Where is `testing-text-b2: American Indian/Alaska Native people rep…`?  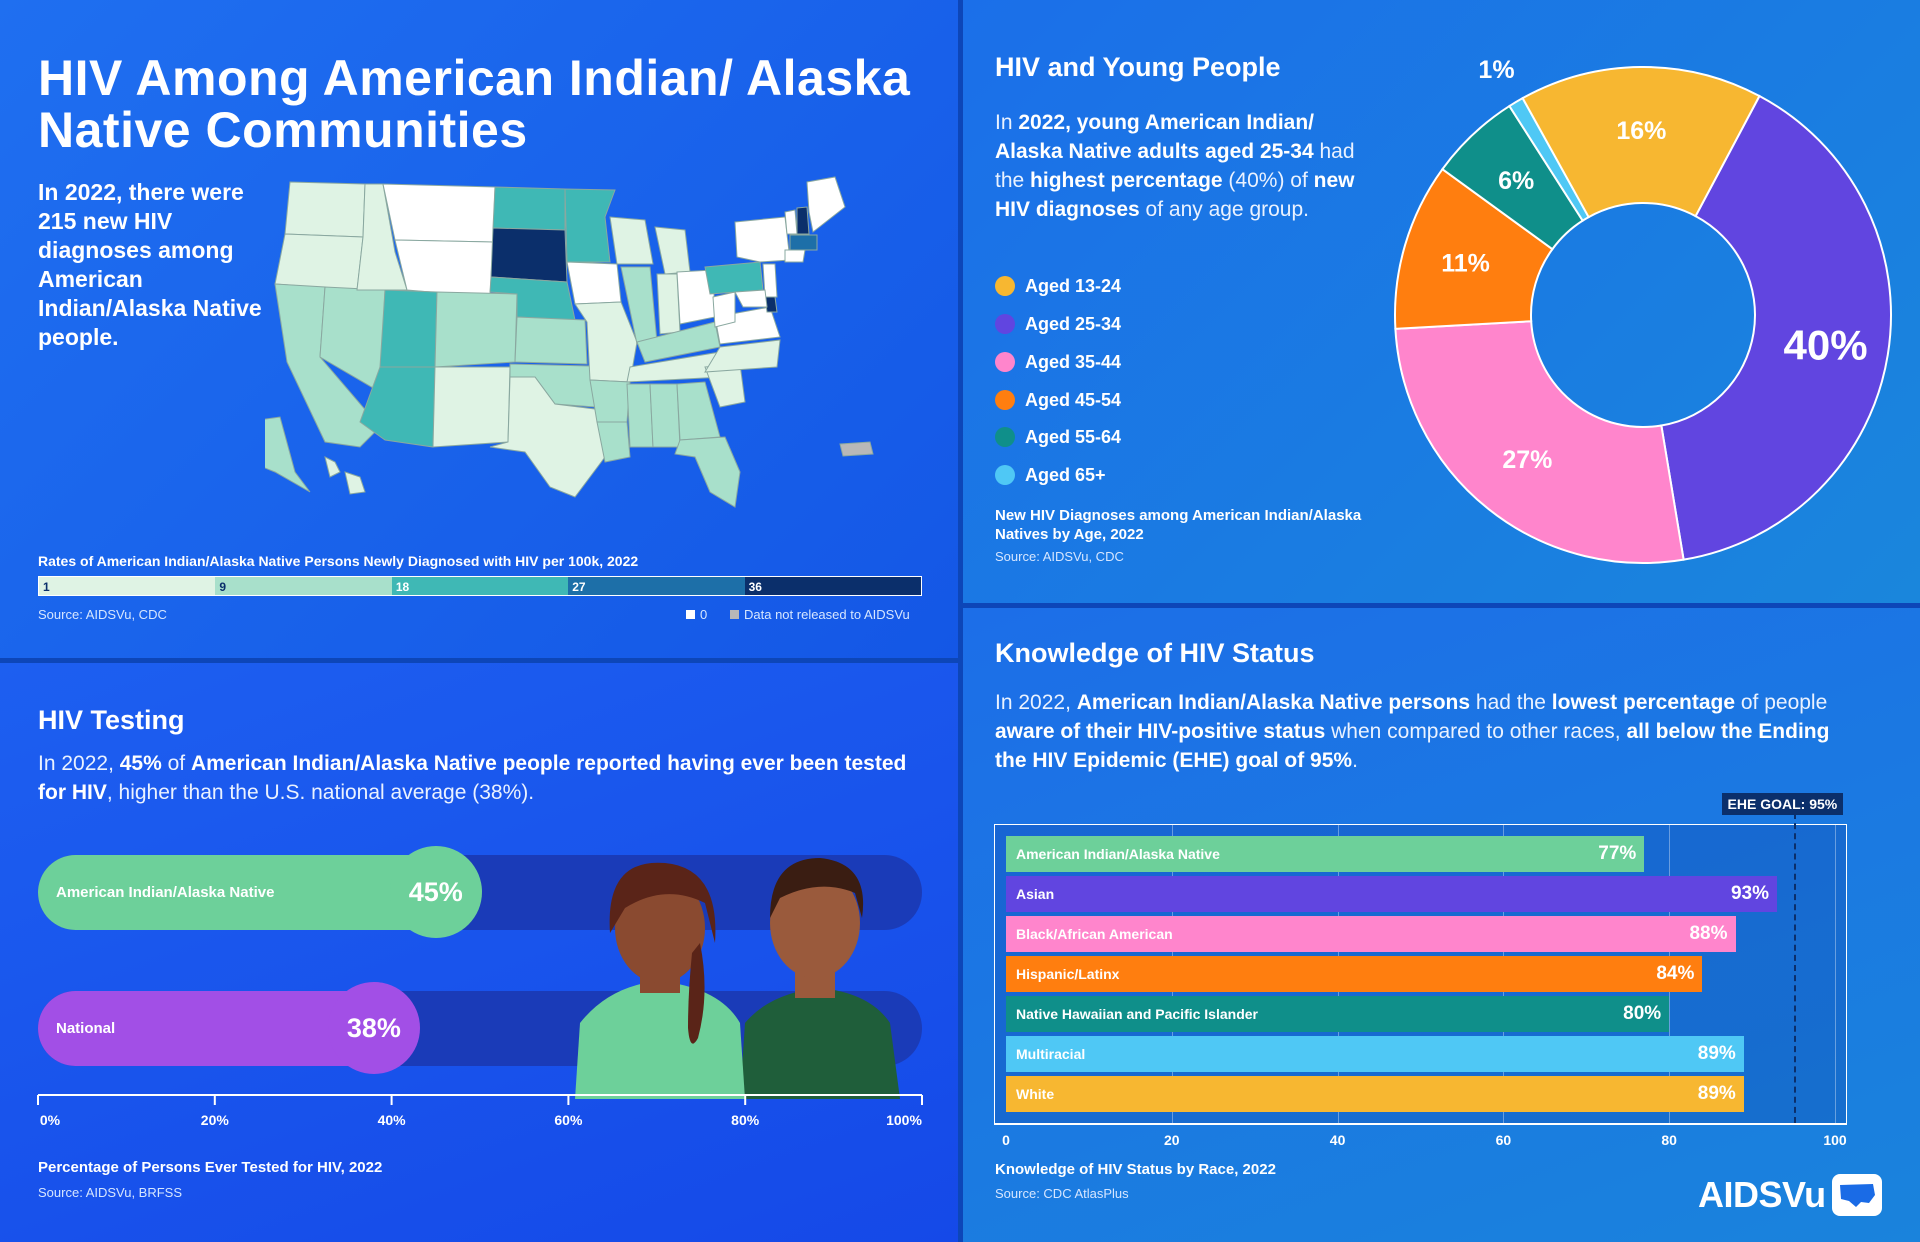
testing-text-b2: American Indian/Alaska Native people rep… is located at coordinates (472, 778).